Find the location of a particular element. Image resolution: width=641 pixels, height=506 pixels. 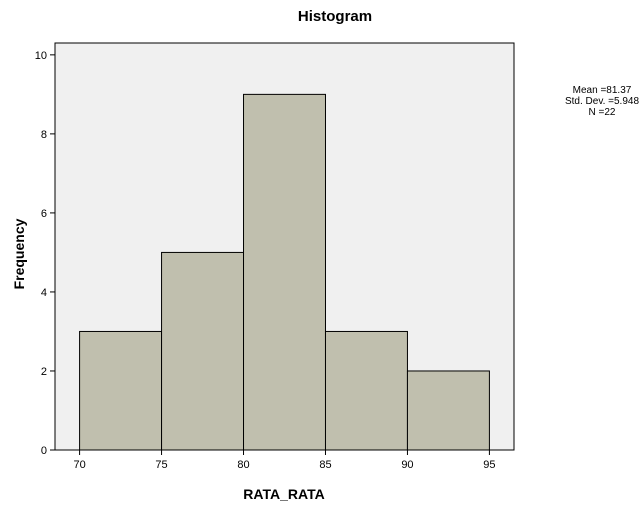

y-tick-label: 2 is located at coordinates (44, 372).